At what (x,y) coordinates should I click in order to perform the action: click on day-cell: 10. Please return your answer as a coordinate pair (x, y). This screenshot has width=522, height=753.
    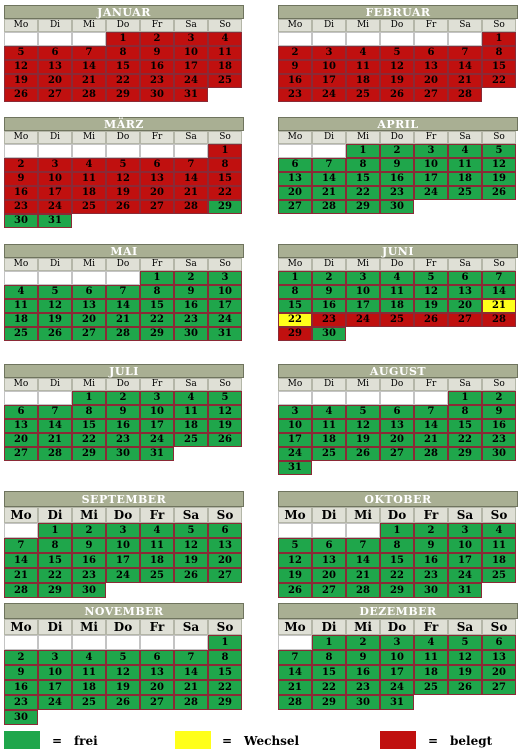
    Looking at the image, I should click on (55, 672).